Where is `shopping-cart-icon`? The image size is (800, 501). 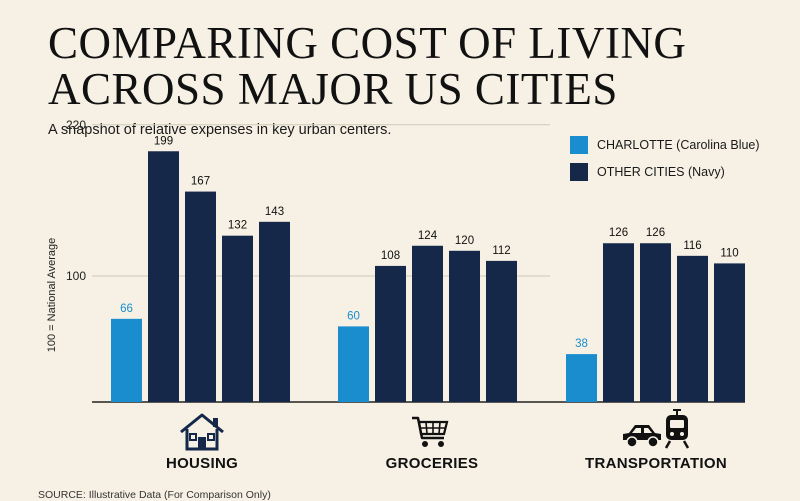
shopping-cart-icon is located at coordinates (430, 431).